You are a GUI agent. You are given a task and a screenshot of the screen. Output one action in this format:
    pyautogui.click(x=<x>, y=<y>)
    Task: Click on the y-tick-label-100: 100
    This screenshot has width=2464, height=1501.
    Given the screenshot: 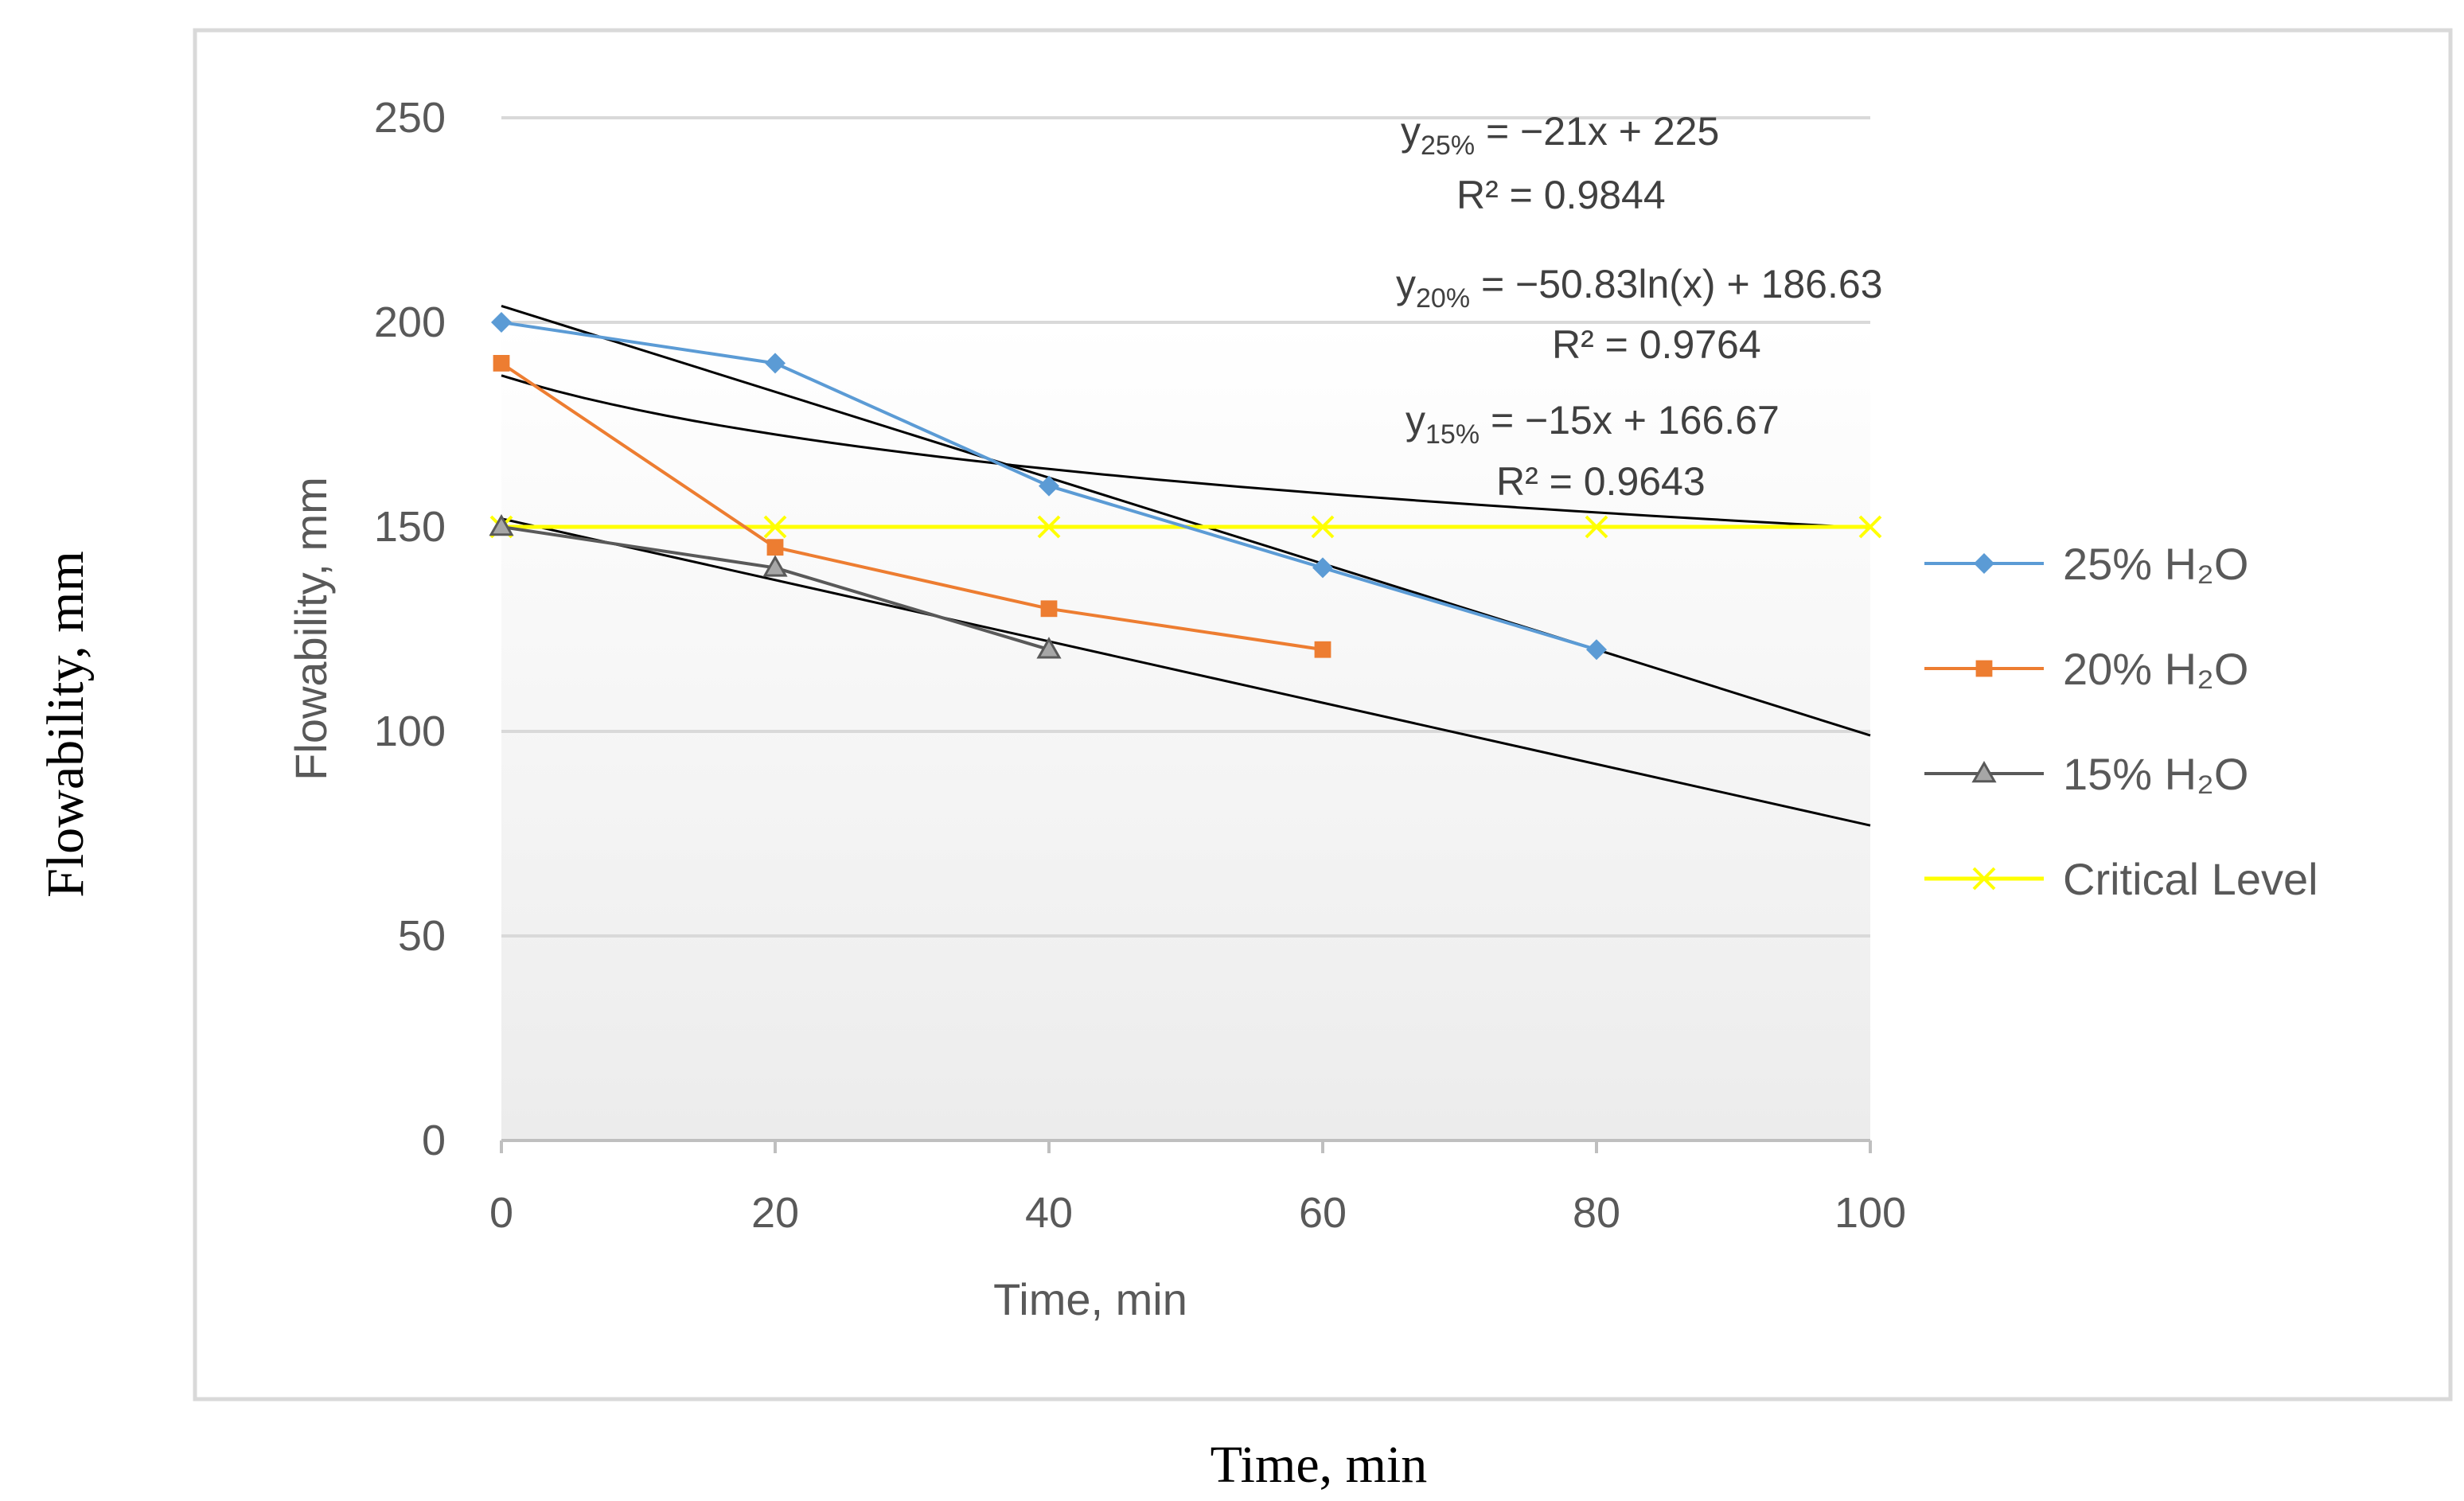 What is the action you would take?
    pyautogui.click(x=410, y=731)
    